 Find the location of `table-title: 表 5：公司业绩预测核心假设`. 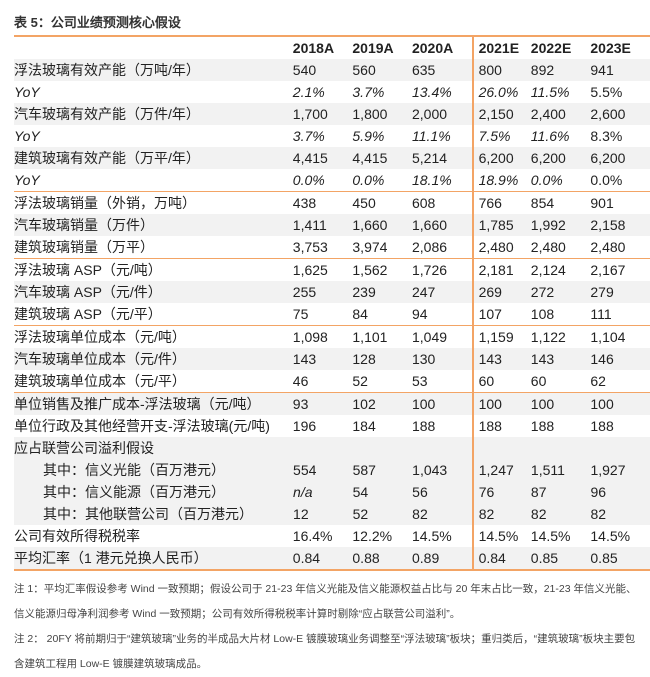

table-title: 表 5：公司业绩预测核心假设 is located at coordinates (97, 22).